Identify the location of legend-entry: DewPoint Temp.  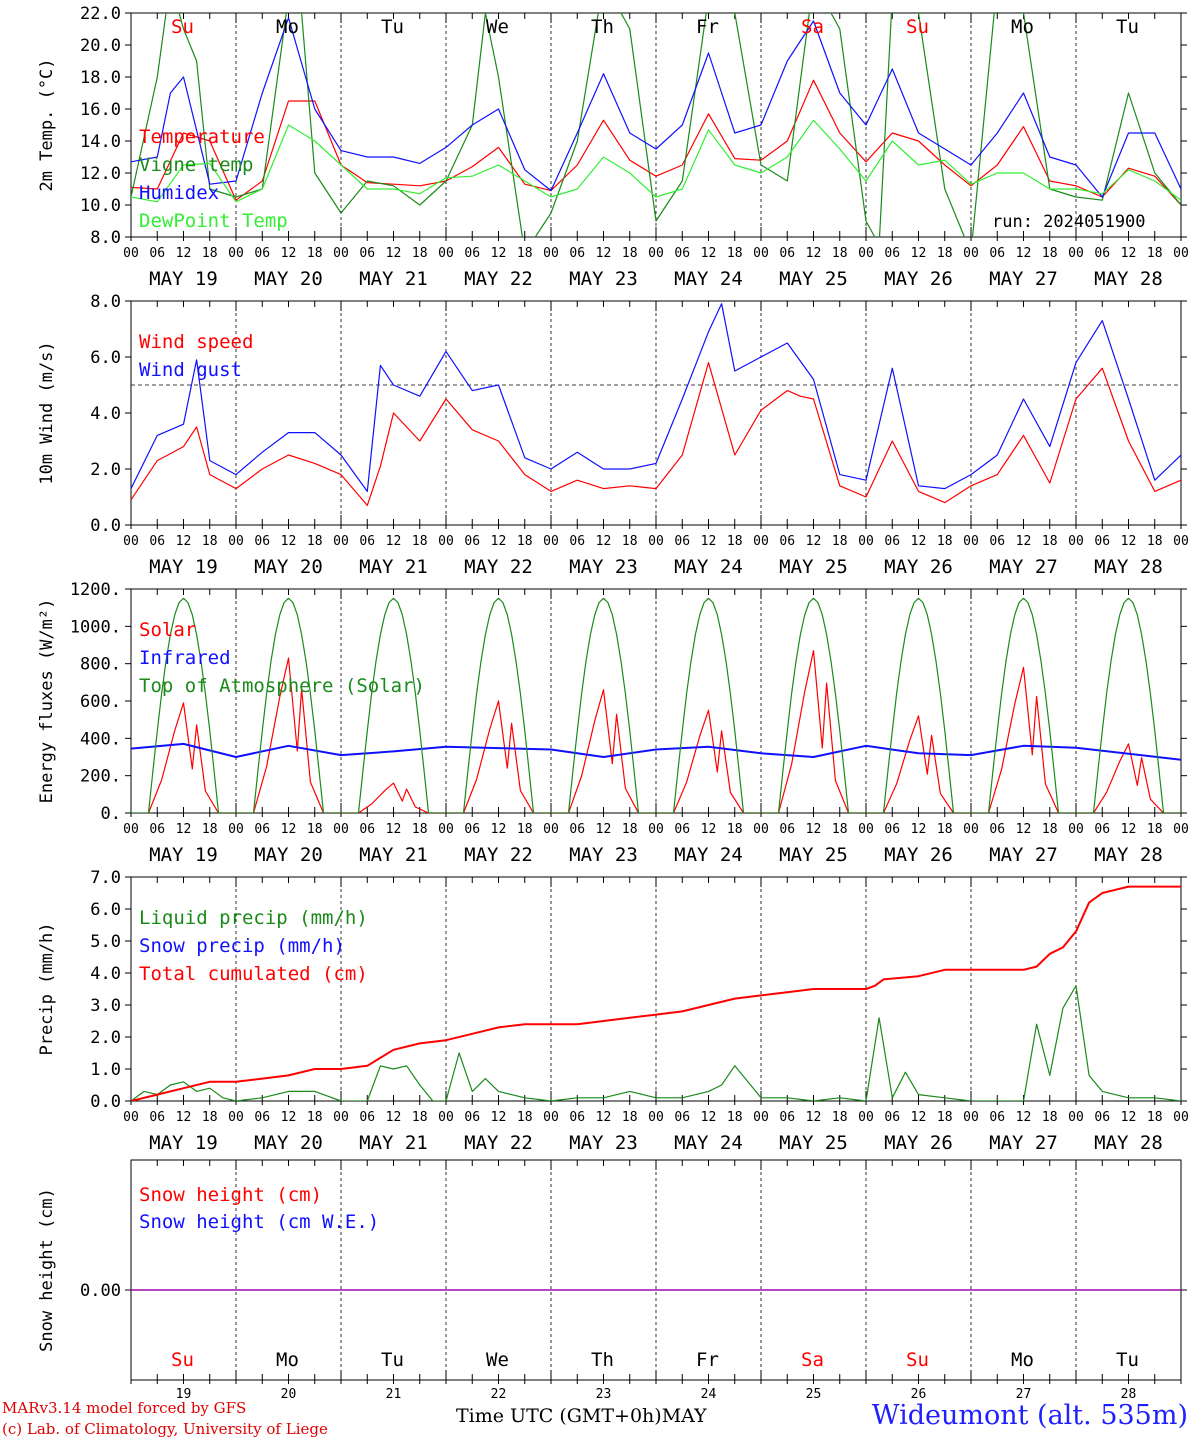
(213, 221).